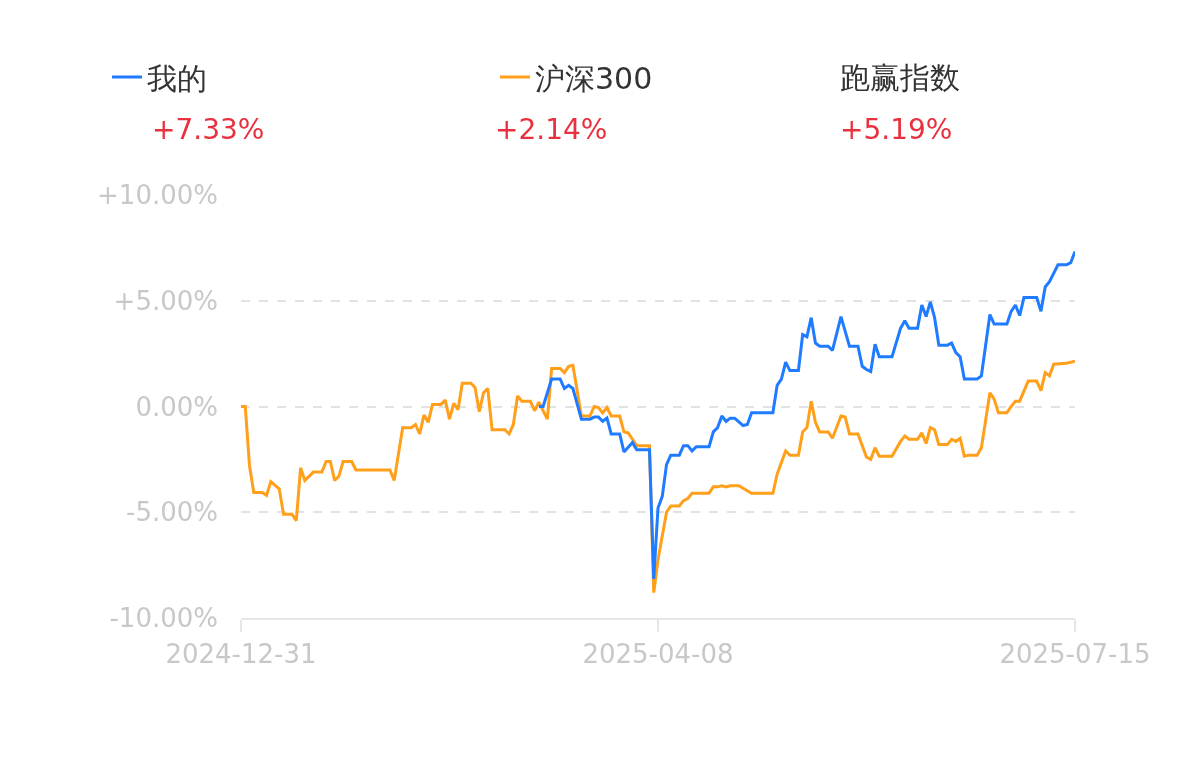 This screenshot has width=1179, height=774. I want to click on text: +7.33%, so click(208, 129).